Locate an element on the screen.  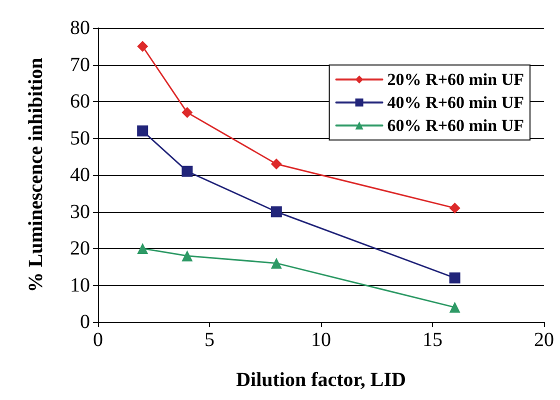
y-tick-label: 70 is located at coordinates (80, 65).